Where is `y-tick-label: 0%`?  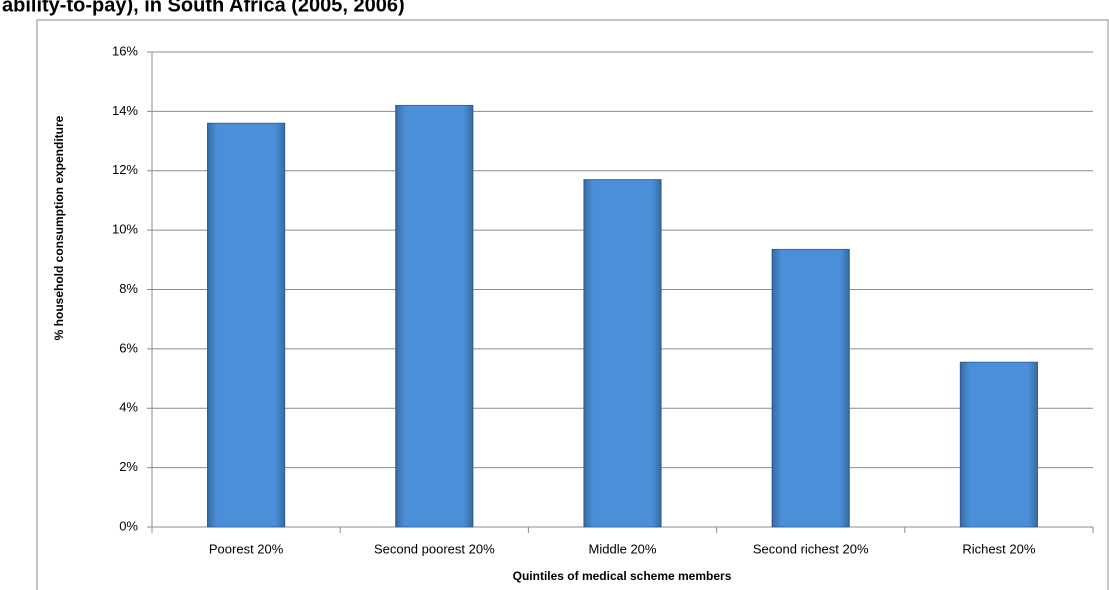 y-tick-label: 0% is located at coordinates (128, 525).